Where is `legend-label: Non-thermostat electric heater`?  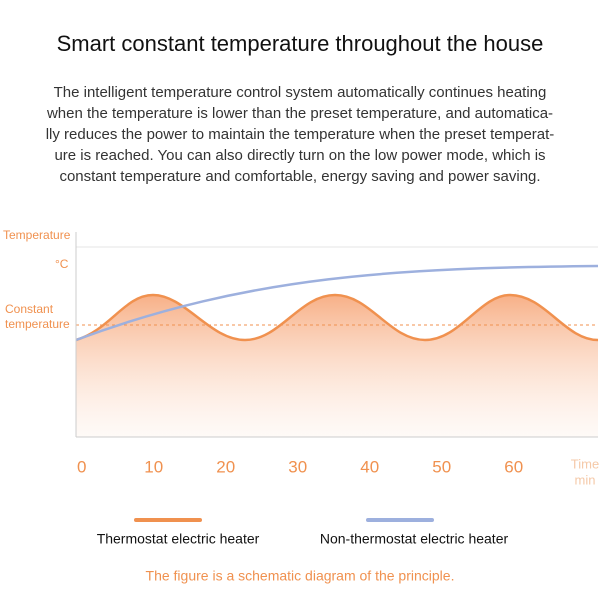 legend-label: Non-thermostat electric heater is located at coordinates (414, 539).